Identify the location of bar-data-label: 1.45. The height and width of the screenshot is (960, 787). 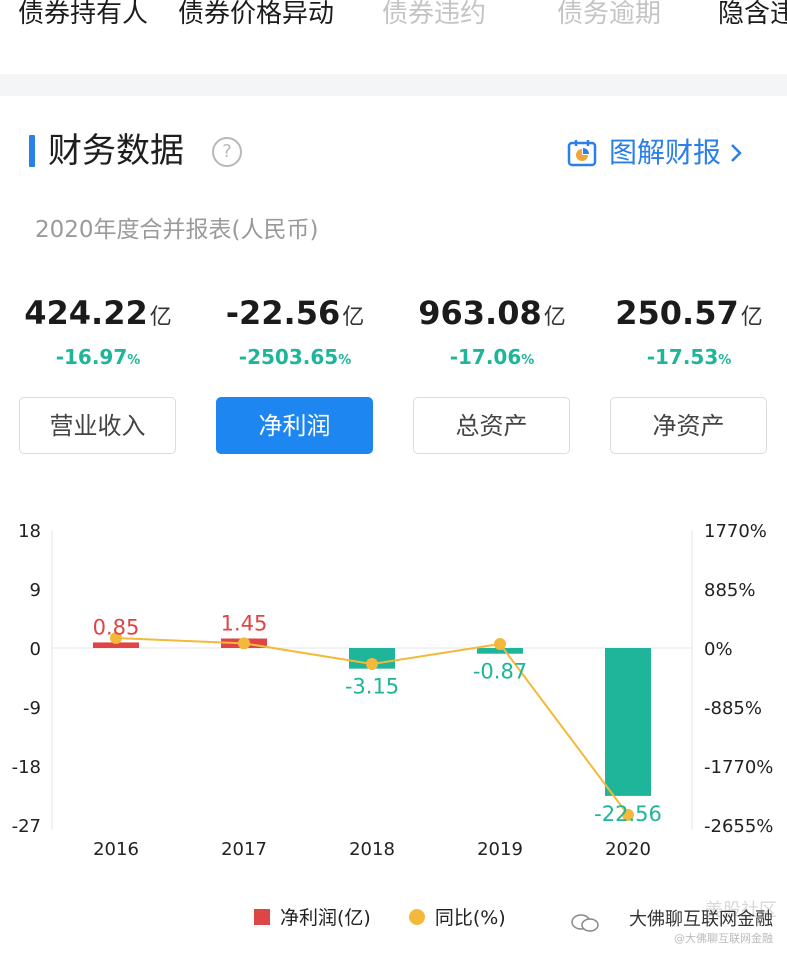
(244, 623).